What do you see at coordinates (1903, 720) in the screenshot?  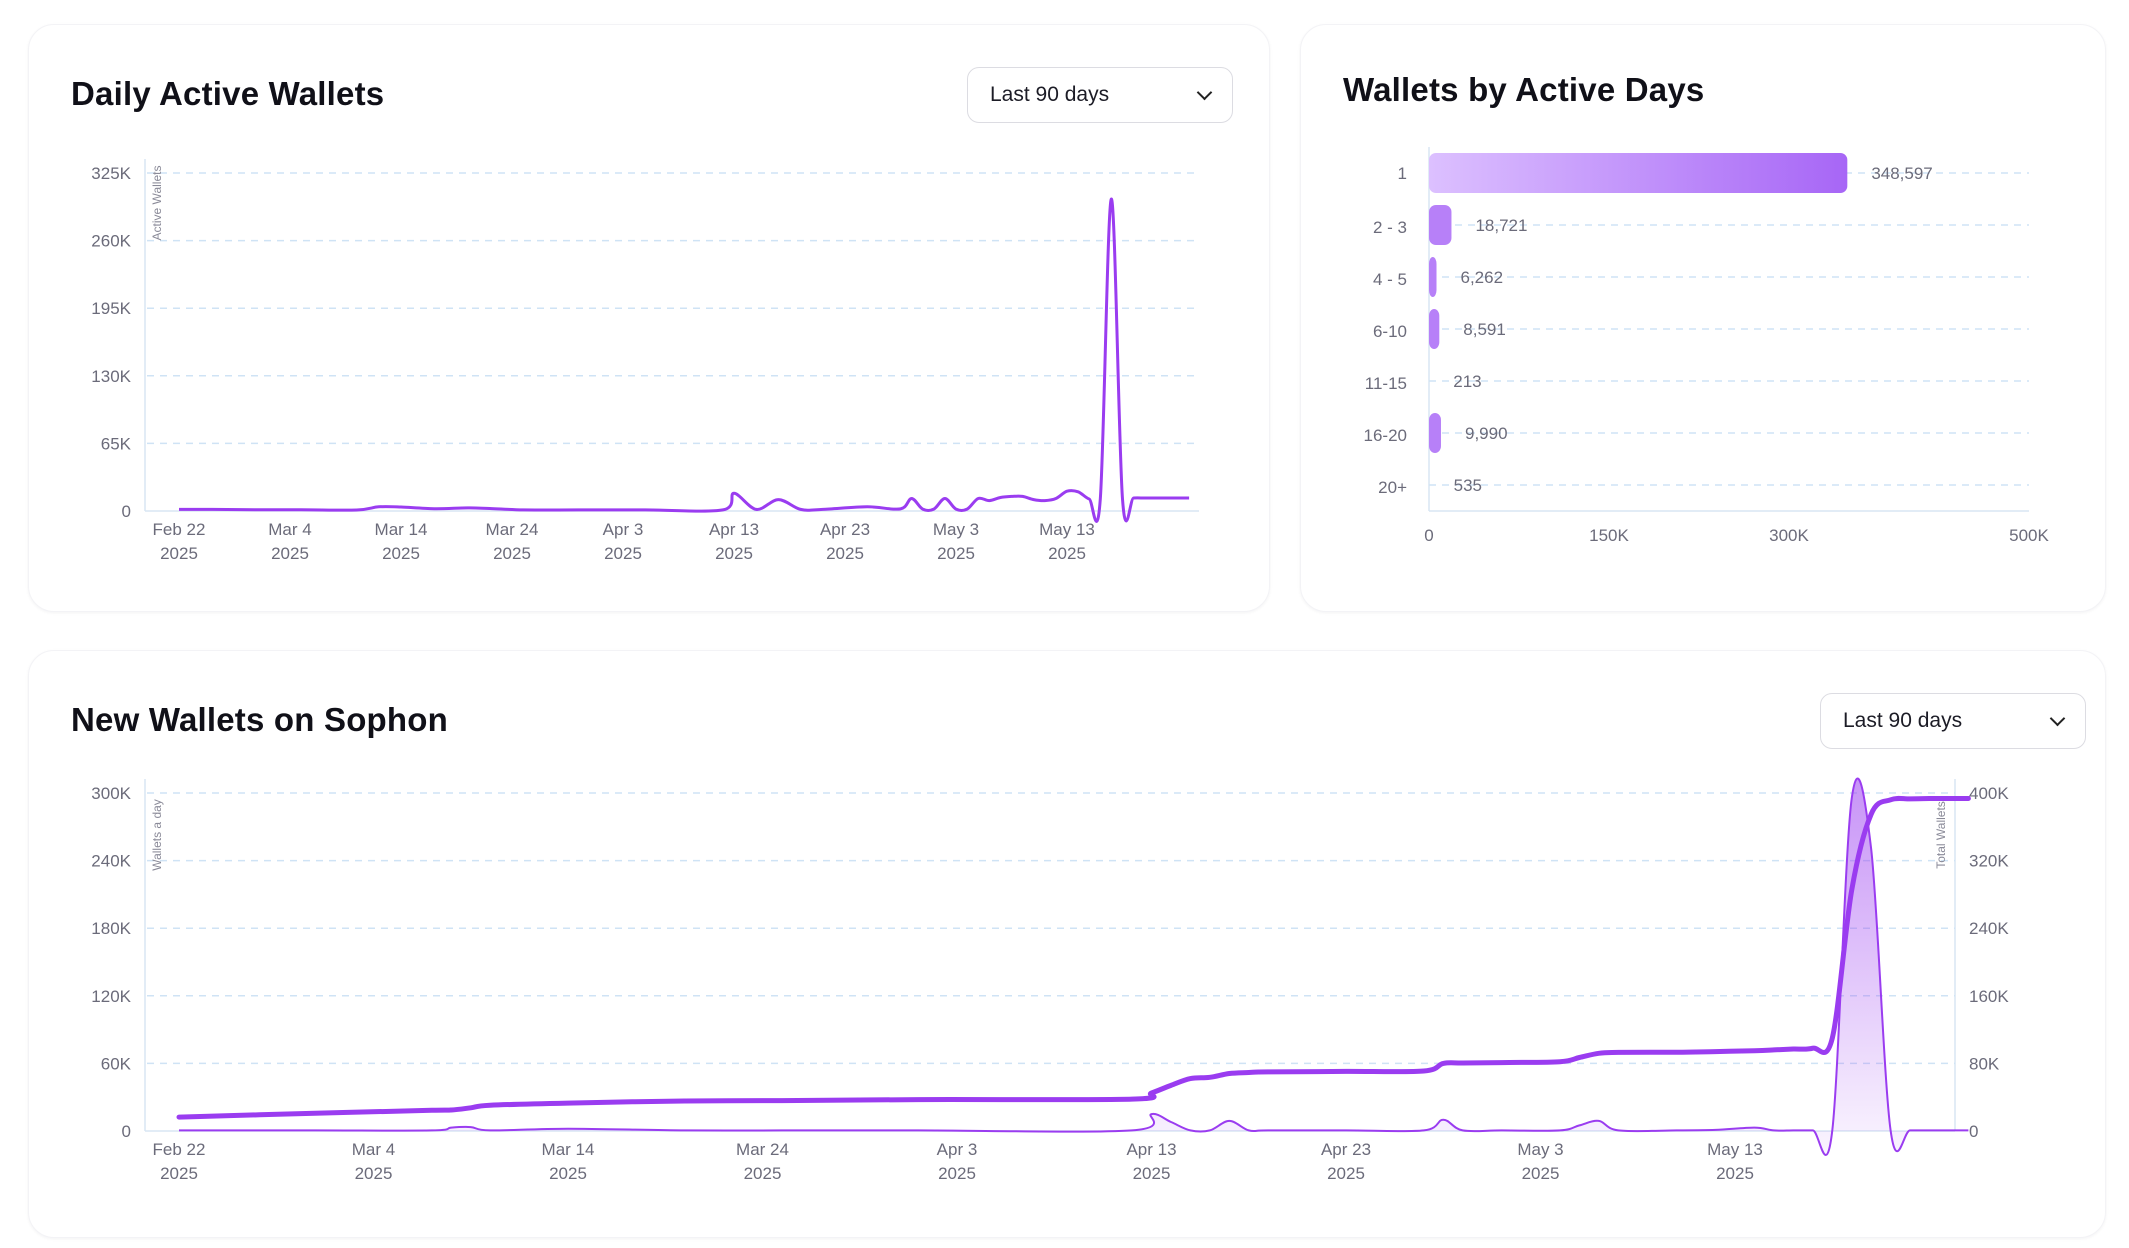 I see `new-wallets-range-label: Last 90 days` at bounding box center [1903, 720].